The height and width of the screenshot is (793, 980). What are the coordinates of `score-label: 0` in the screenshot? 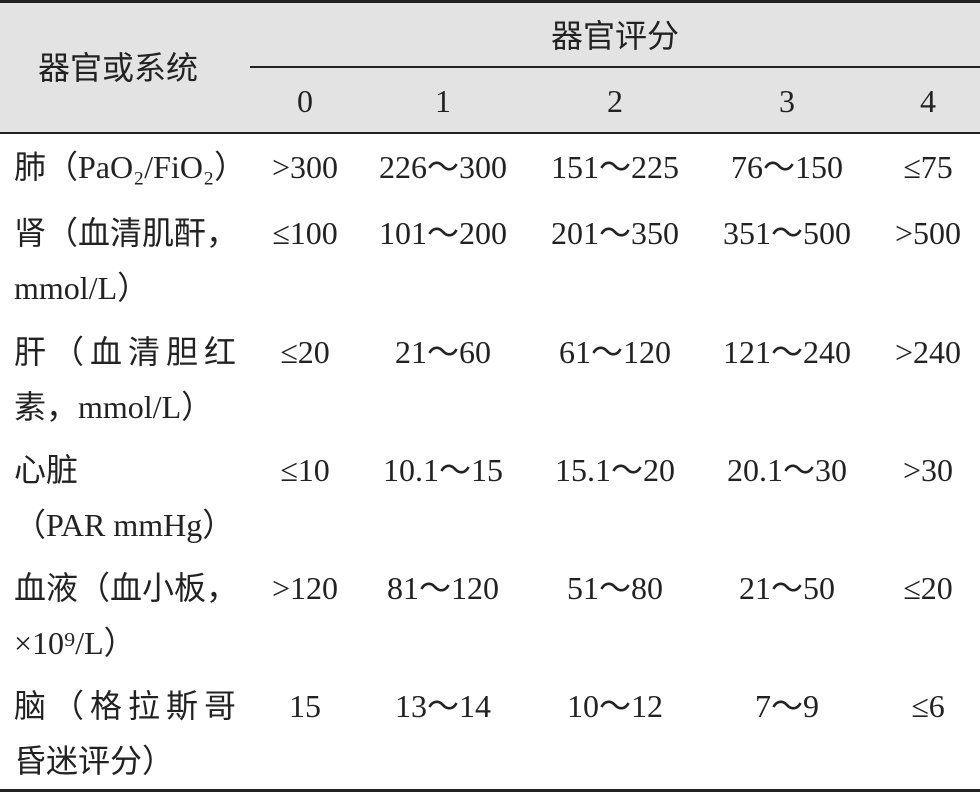 It's located at (305, 101).